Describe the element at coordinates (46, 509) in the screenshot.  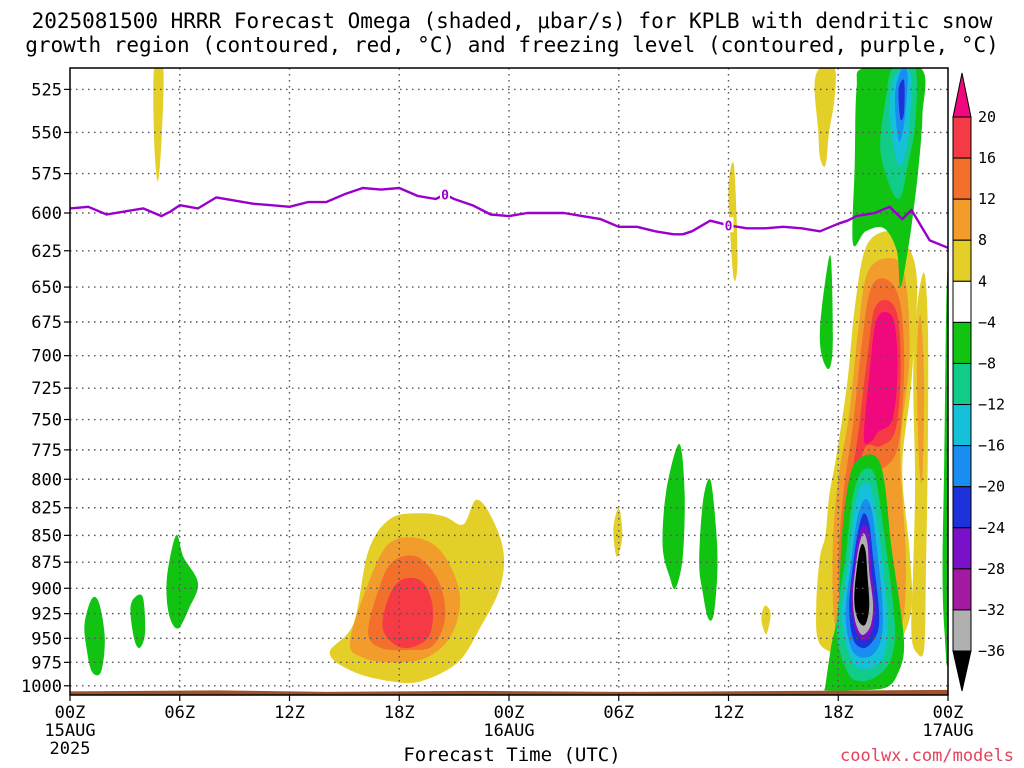
I see `y-tick-label: 825` at that location.